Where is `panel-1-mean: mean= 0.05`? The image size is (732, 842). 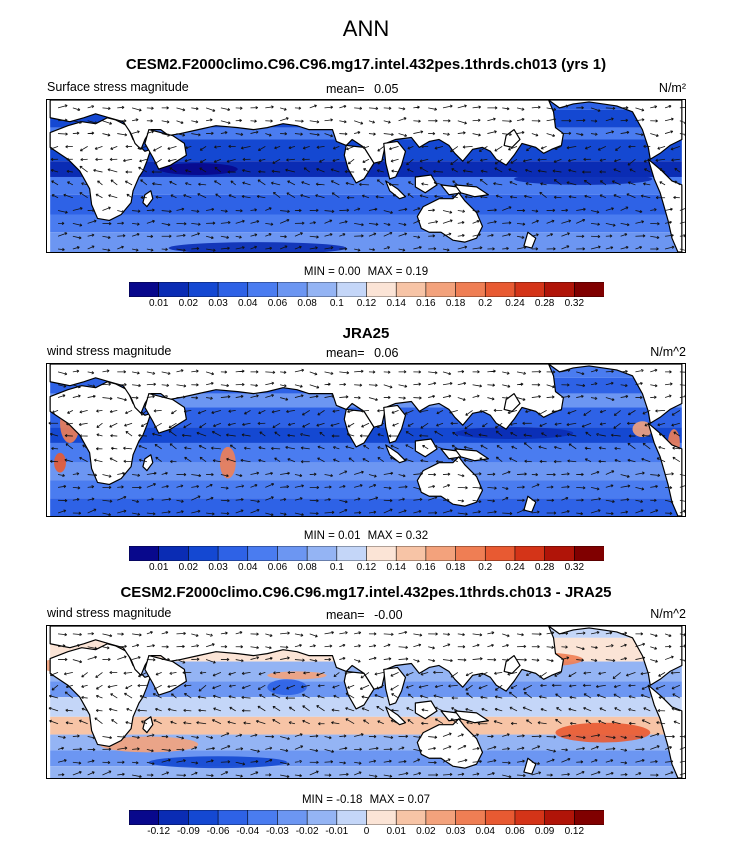
panel-1-mean: mean= 0.05 is located at coordinates (362, 89).